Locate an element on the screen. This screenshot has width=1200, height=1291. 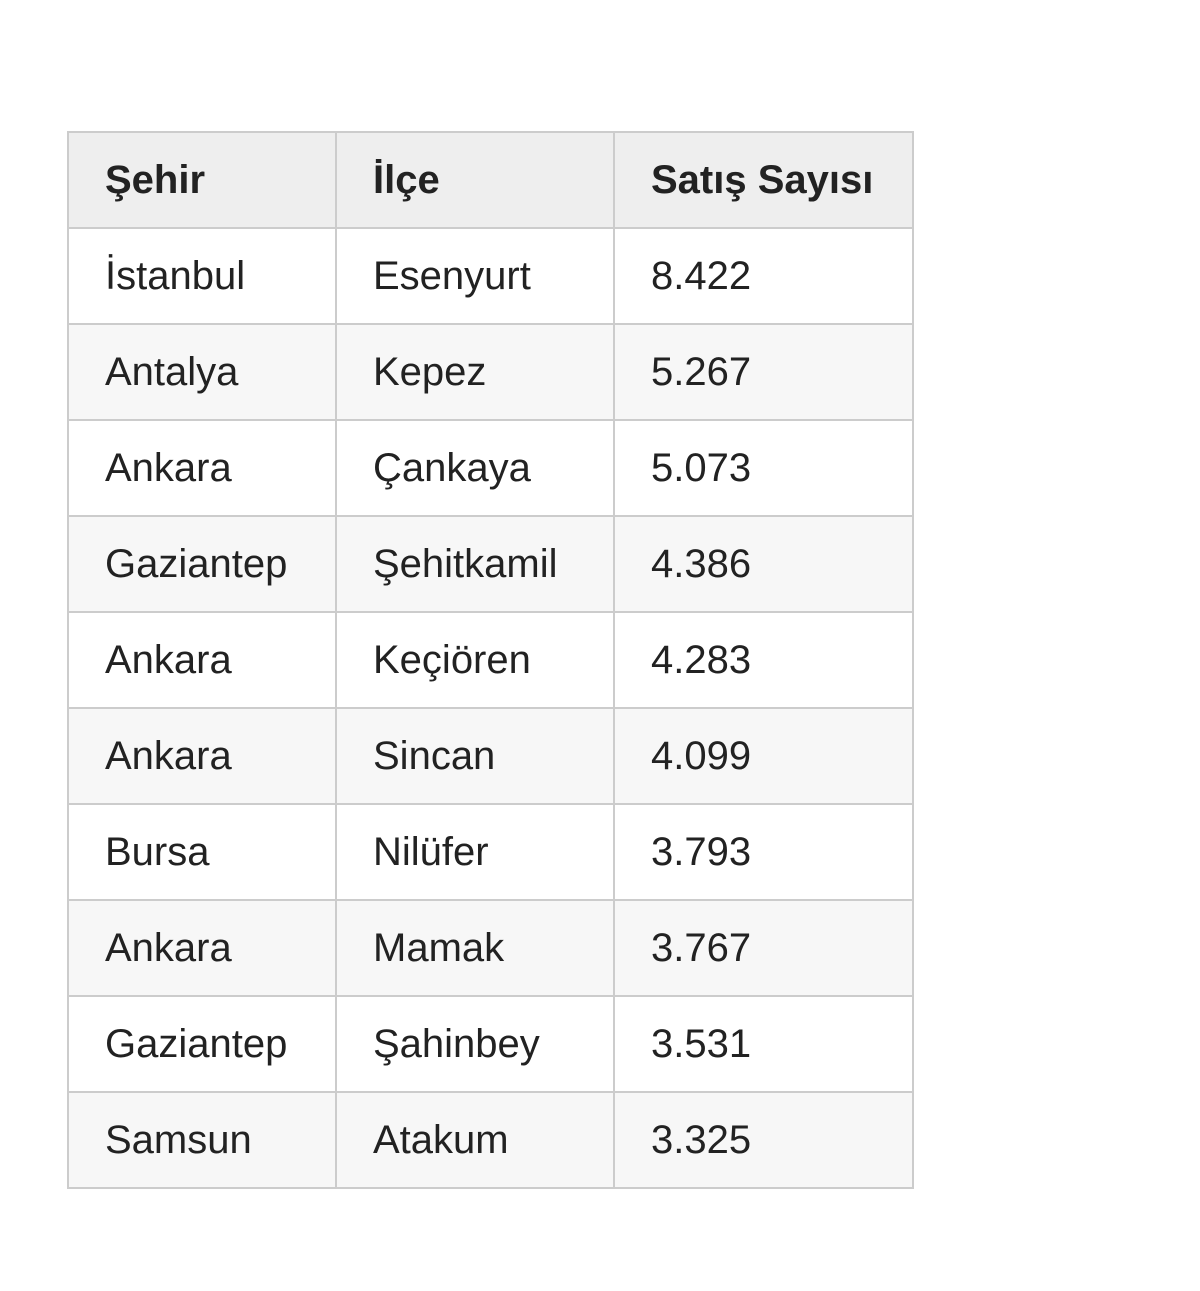
cell-sales: 3.793 is located at coordinates (763, 852).